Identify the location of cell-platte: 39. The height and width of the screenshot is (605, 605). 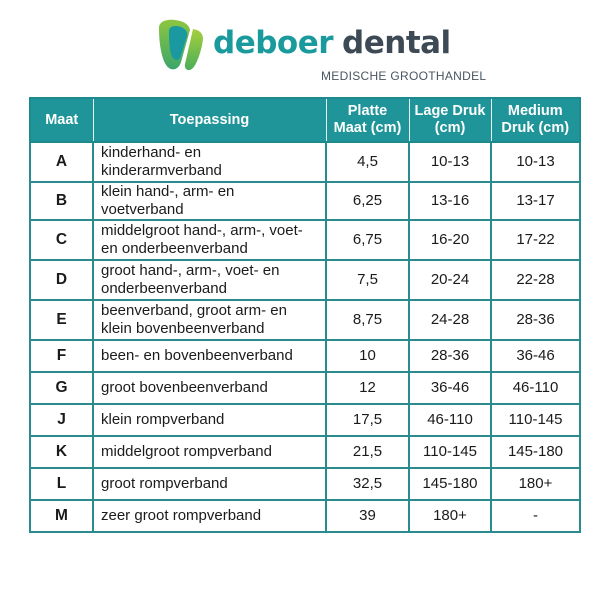
(367, 516).